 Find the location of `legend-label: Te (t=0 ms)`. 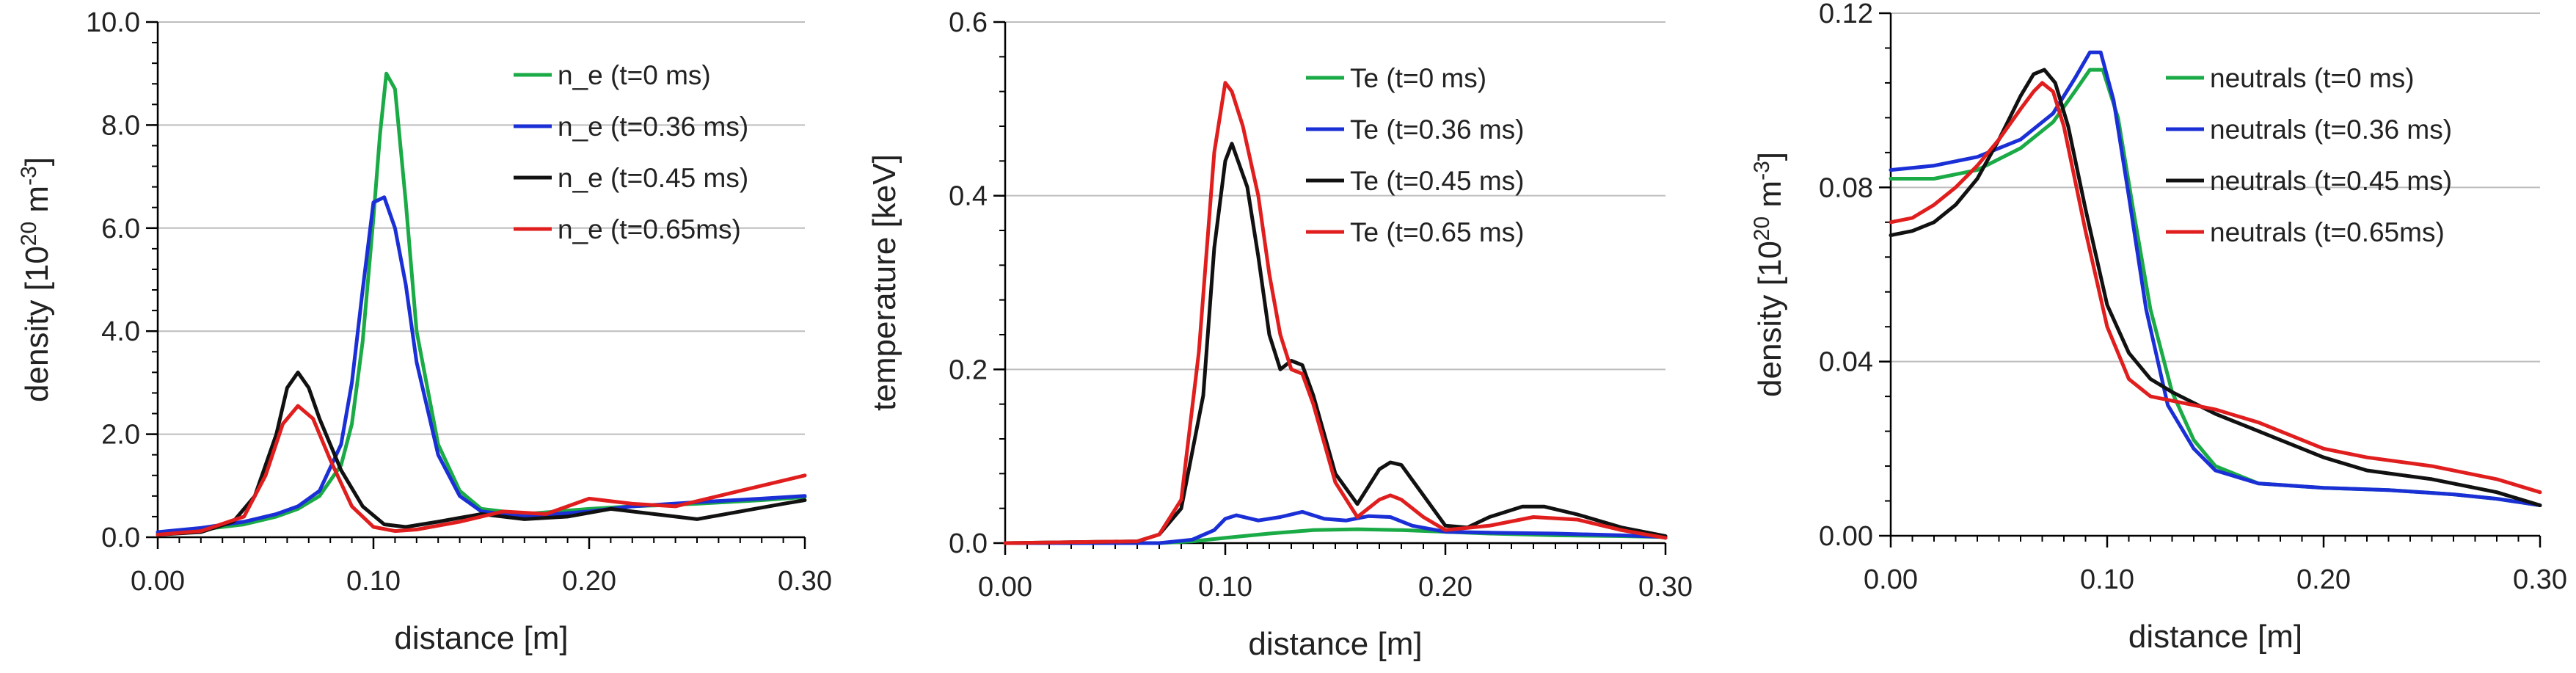

legend-label: Te (t=0 ms) is located at coordinates (1418, 78).